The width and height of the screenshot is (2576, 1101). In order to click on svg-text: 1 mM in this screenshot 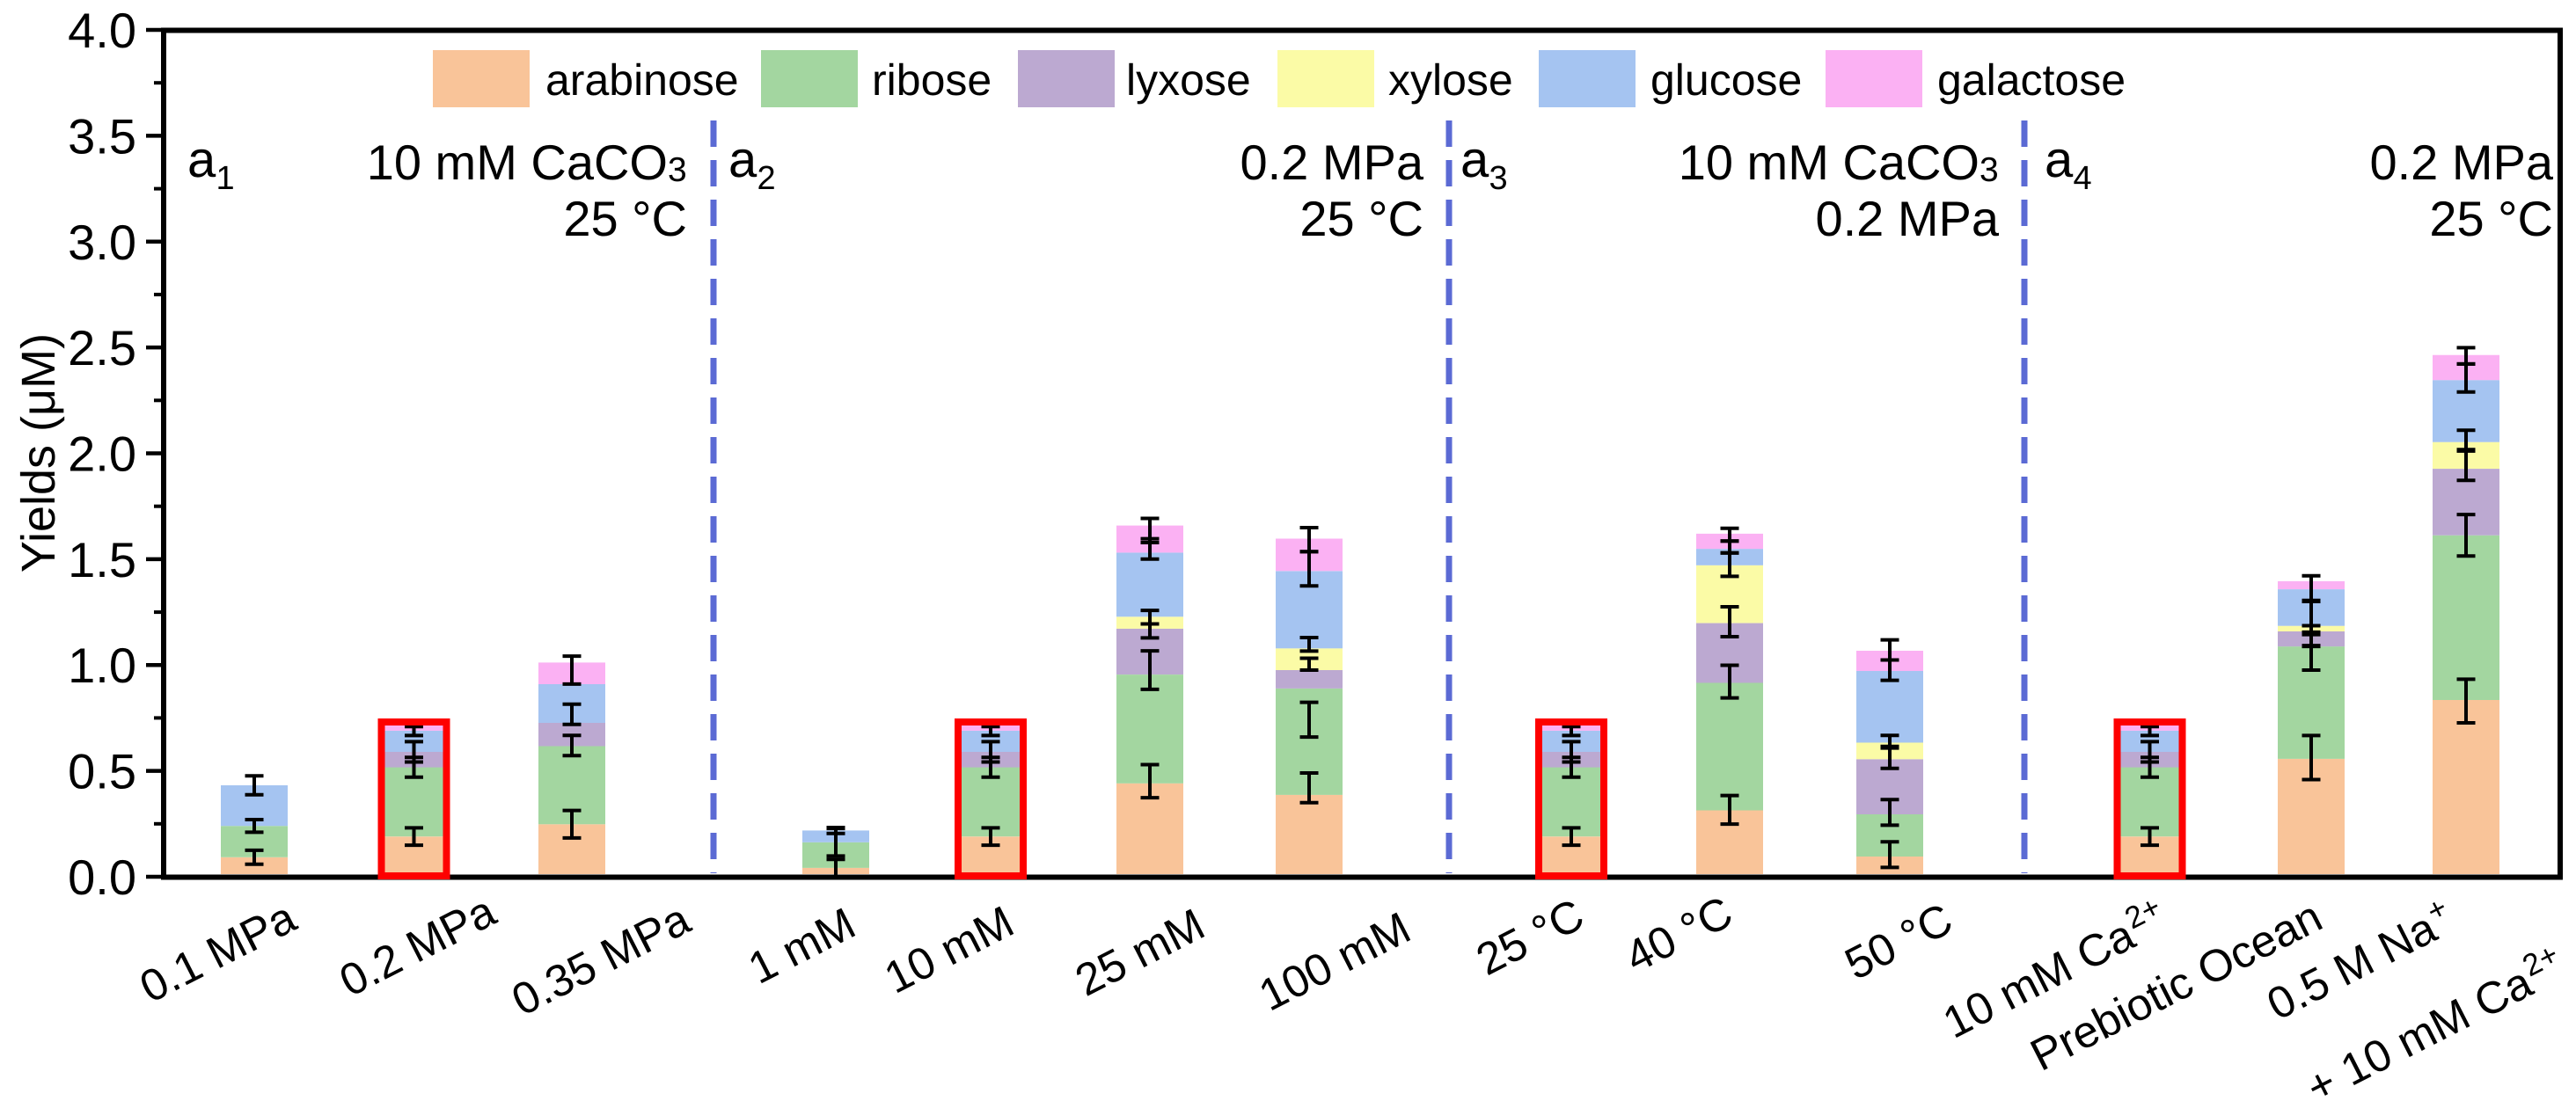, I will do `click(802, 946)`.